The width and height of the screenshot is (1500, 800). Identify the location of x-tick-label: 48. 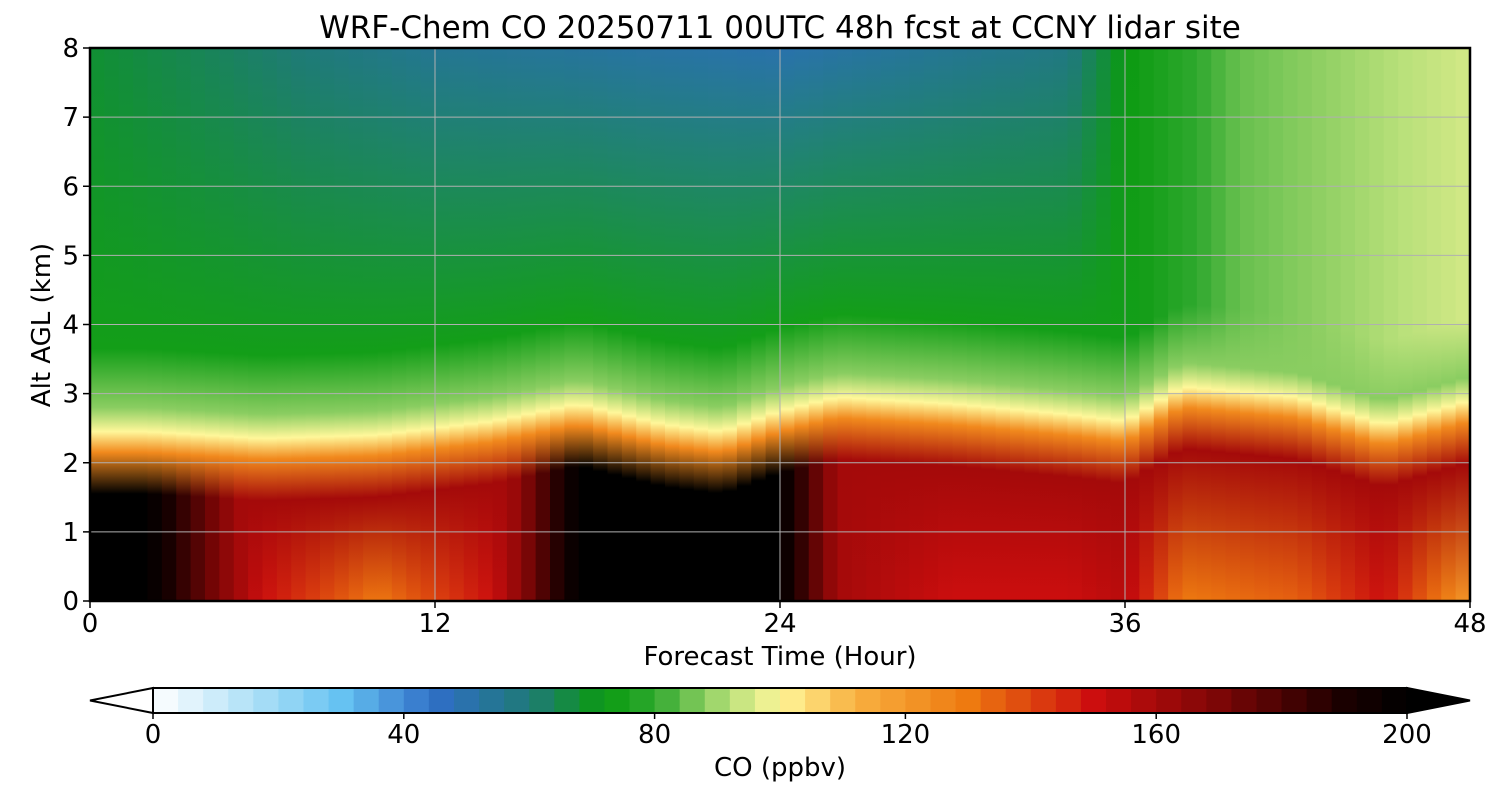
(1469, 624).